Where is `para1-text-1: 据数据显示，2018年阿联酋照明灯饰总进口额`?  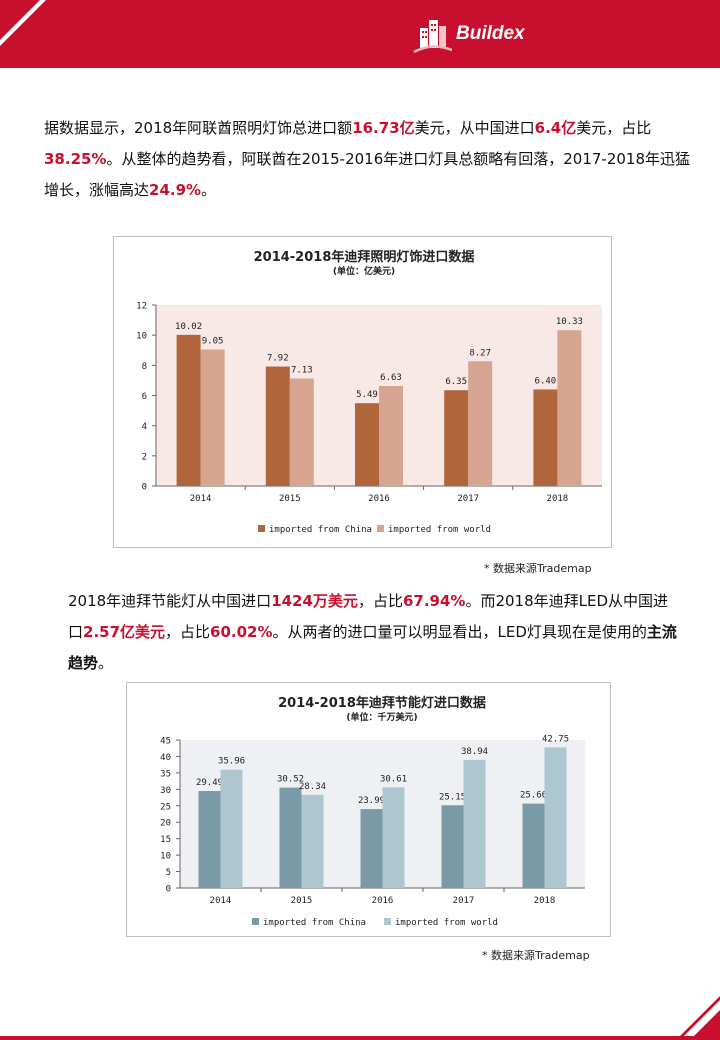 para1-text-1: 据数据显示，2018年阿联酋照明灯饰总进口额 is located at coordinates (198, 128).